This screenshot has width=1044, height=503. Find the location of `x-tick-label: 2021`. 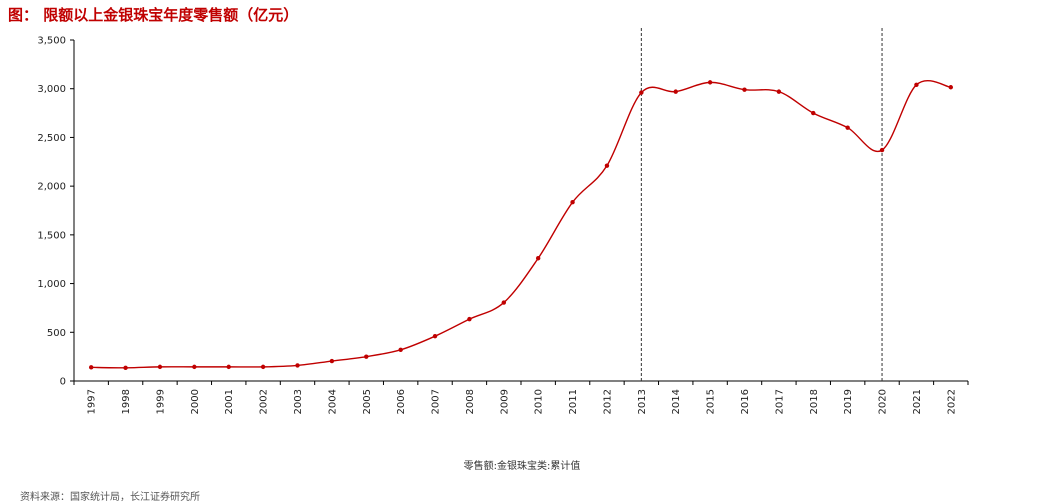

x-tick-label: 2021 is located at coordinates (917, 401).